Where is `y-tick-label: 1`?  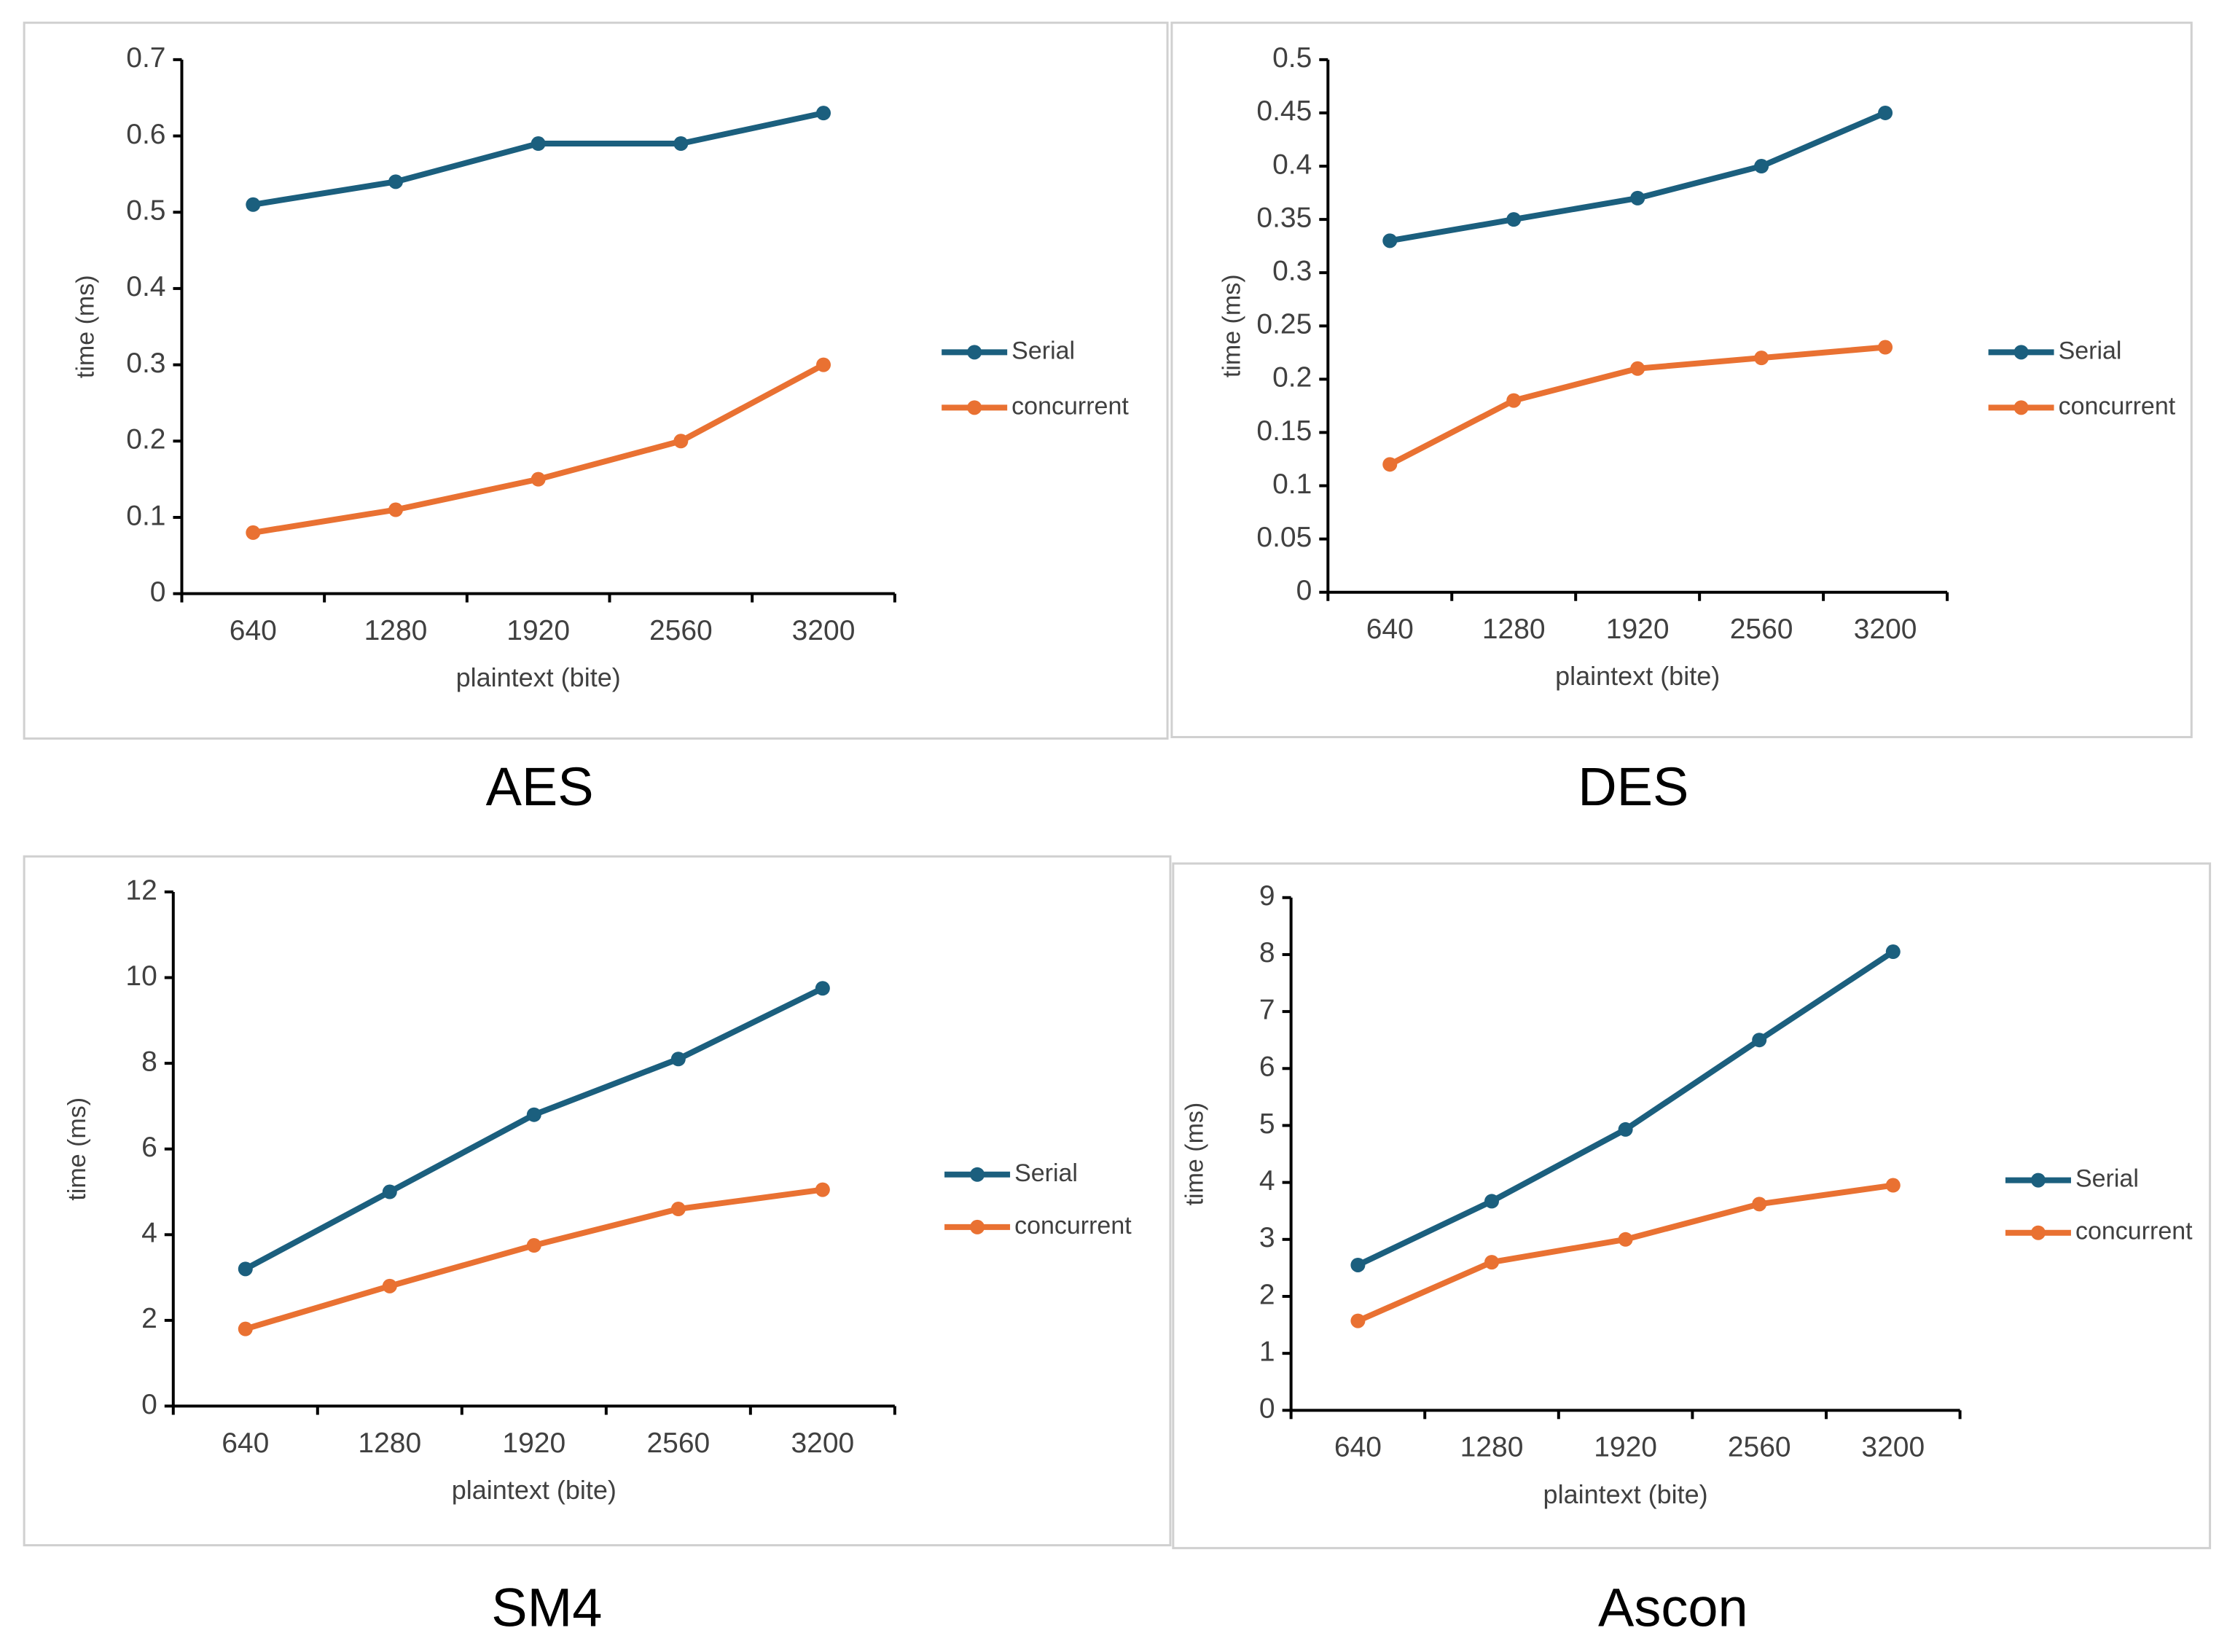
y-tick-label: 1 is located at coordinates (1267, 1352).